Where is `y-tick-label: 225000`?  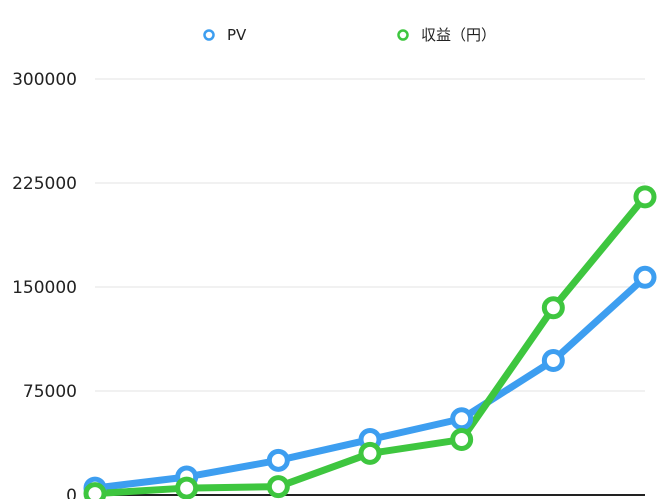
y-tick-label: 225000 is located at coordinates (44, 184).